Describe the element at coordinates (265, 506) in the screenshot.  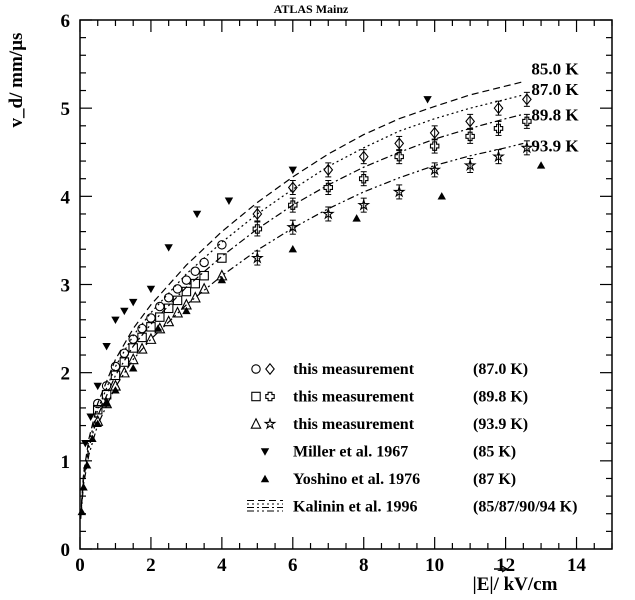
I see `legend-symbol-curve-lines` at that location.